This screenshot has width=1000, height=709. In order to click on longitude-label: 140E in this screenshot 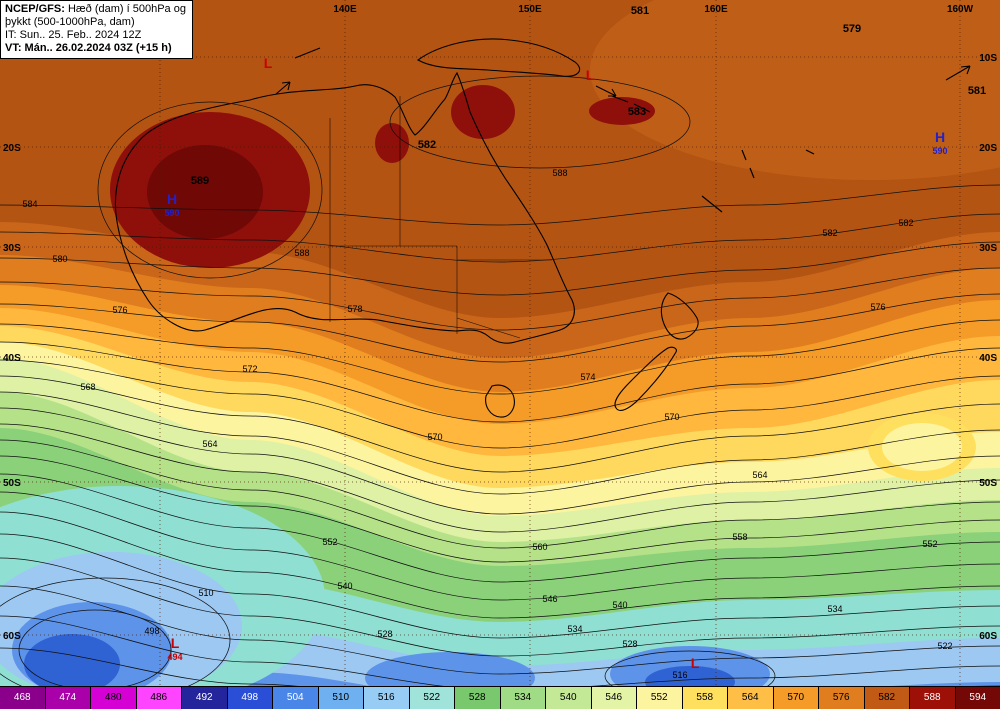, I will do `click(345, 9)`.